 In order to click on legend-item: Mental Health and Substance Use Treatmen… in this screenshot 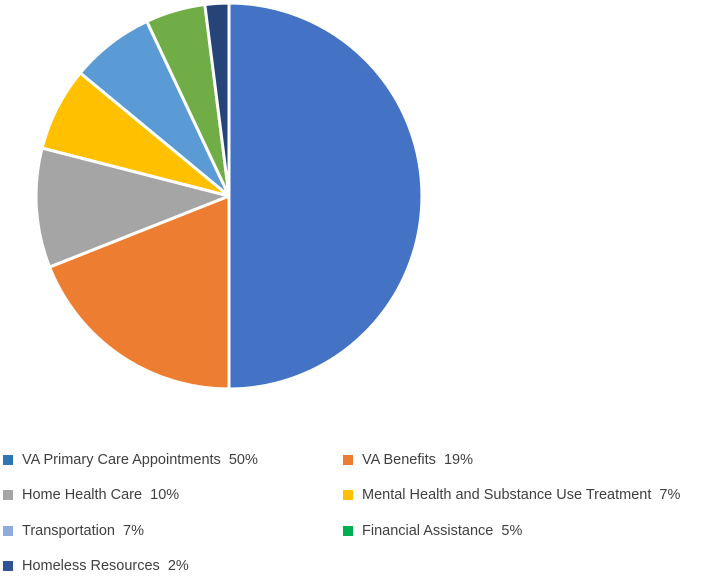, I will do `click(511, 495)`.